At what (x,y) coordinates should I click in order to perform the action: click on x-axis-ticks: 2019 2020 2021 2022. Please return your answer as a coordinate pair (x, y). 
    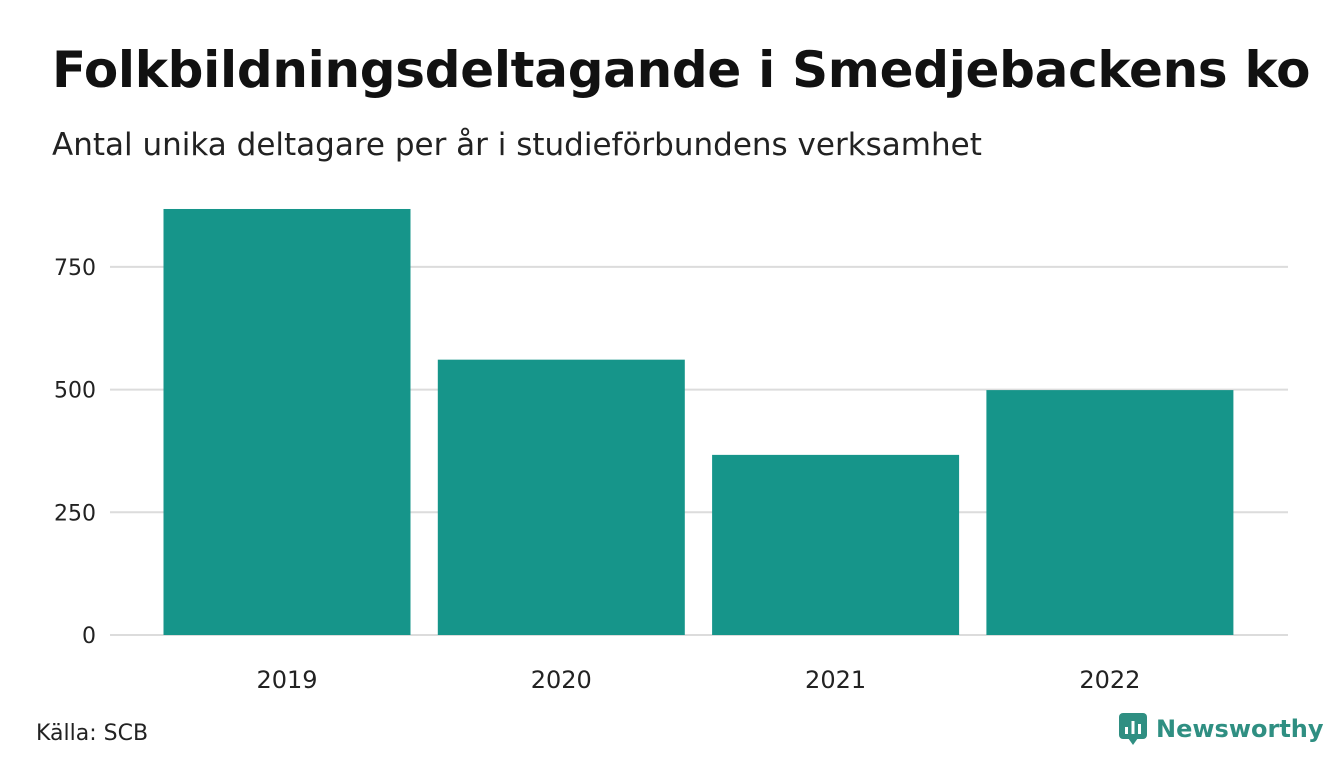
    Looking at the image, I should click on (698, 680).